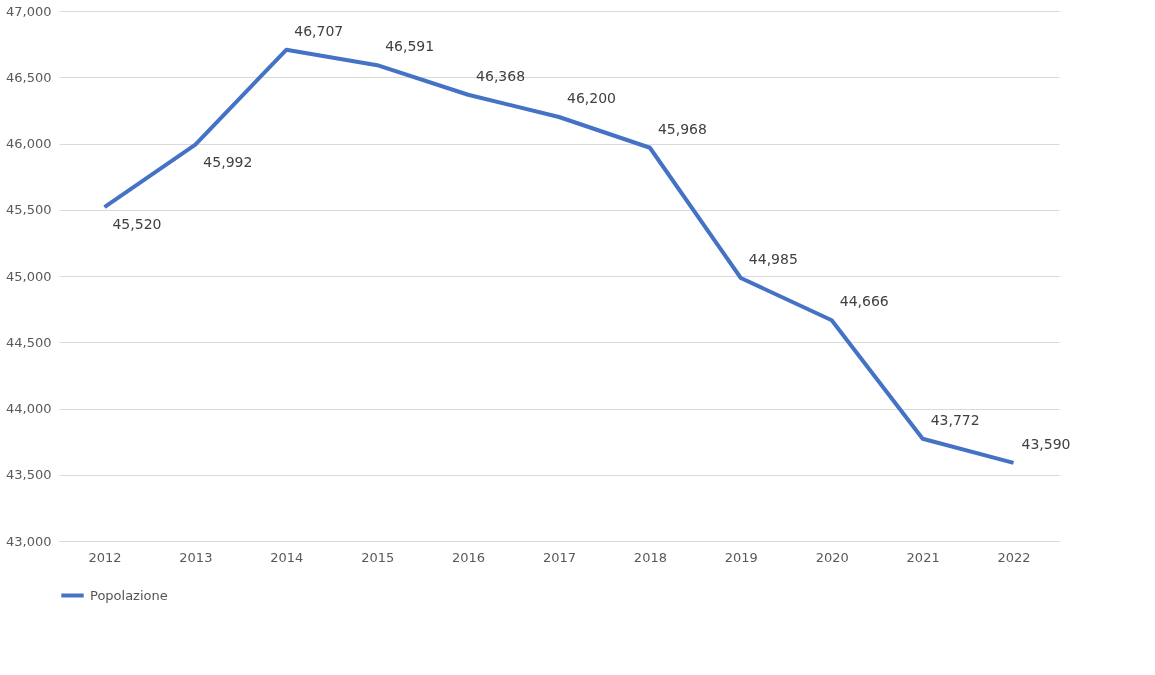 This screenshot has height=675, width=1155. What do you see at coordinates (955, 419) in the screenshot?
I see `data-label: 43,772` at bounding box center [955, 419].